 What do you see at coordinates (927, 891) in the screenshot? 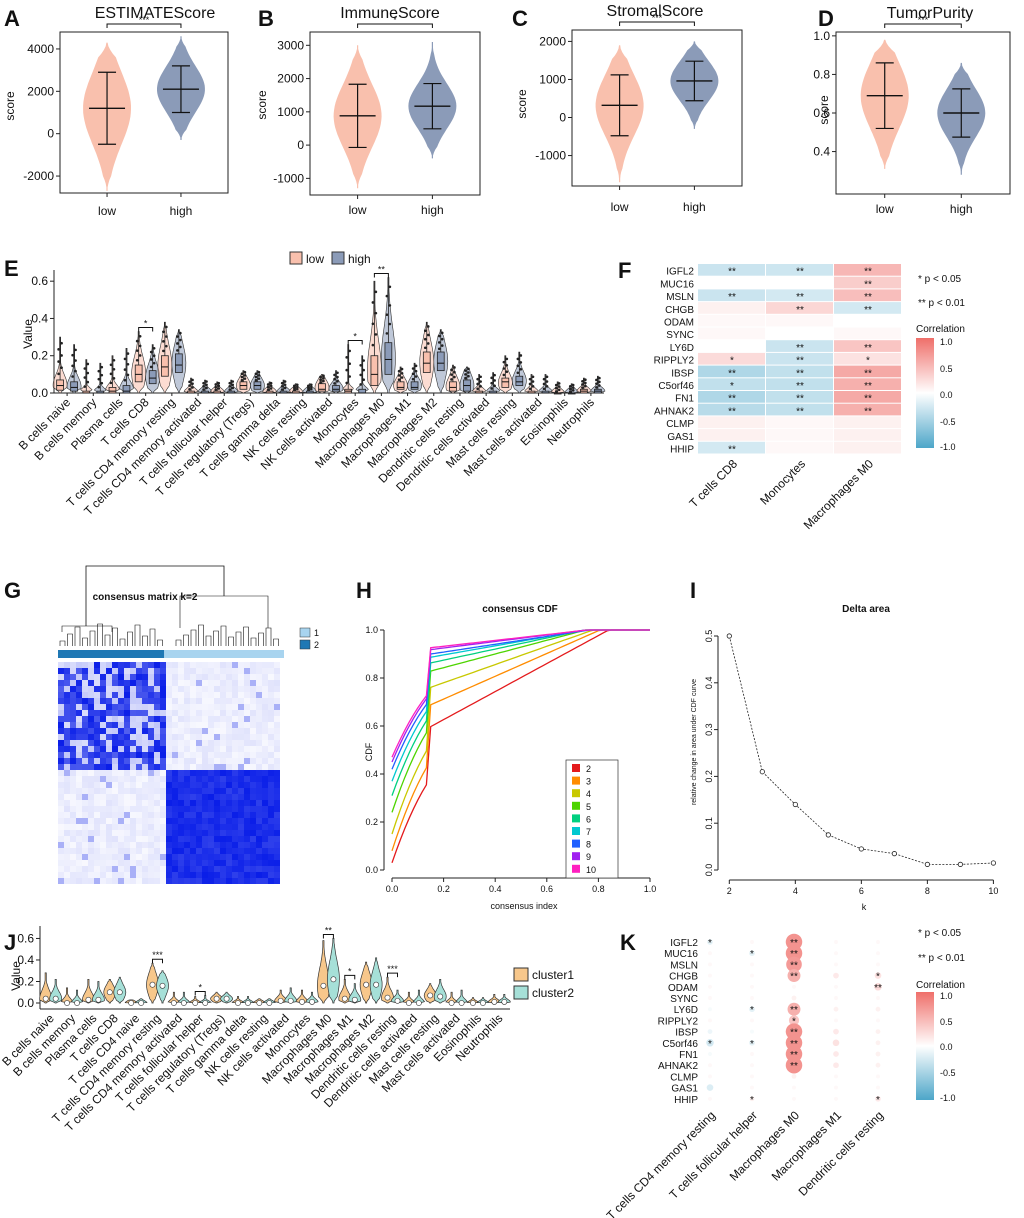
I see `x-tick-label: 8` at bounding box center [927, 891].